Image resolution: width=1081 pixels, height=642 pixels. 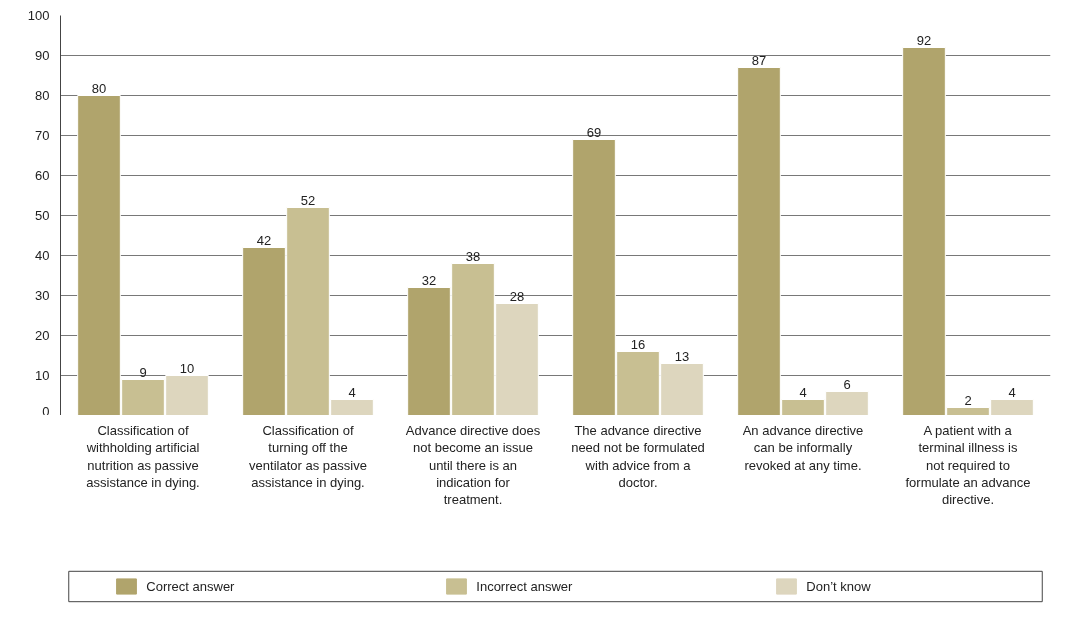 I want to click on y-tick-label: 90, so click(x=42, y=55).